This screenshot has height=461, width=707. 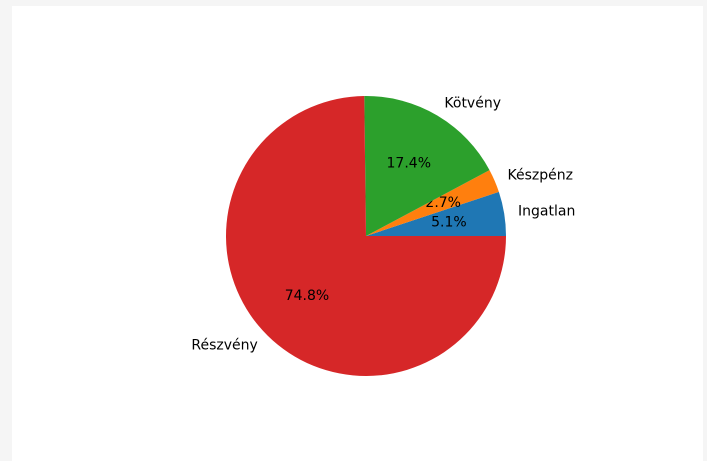 I want to click on pie-category-label-reszveny: Részvény, so click(x=224, y=346).